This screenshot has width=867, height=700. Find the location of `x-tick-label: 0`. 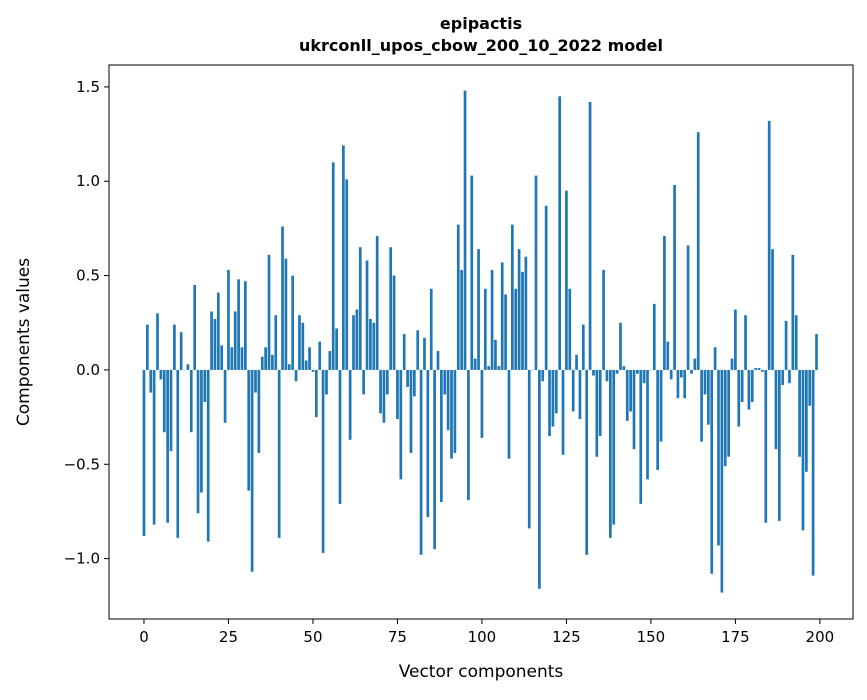

x-tick-label: 0 is located at coordinates (144, 637).